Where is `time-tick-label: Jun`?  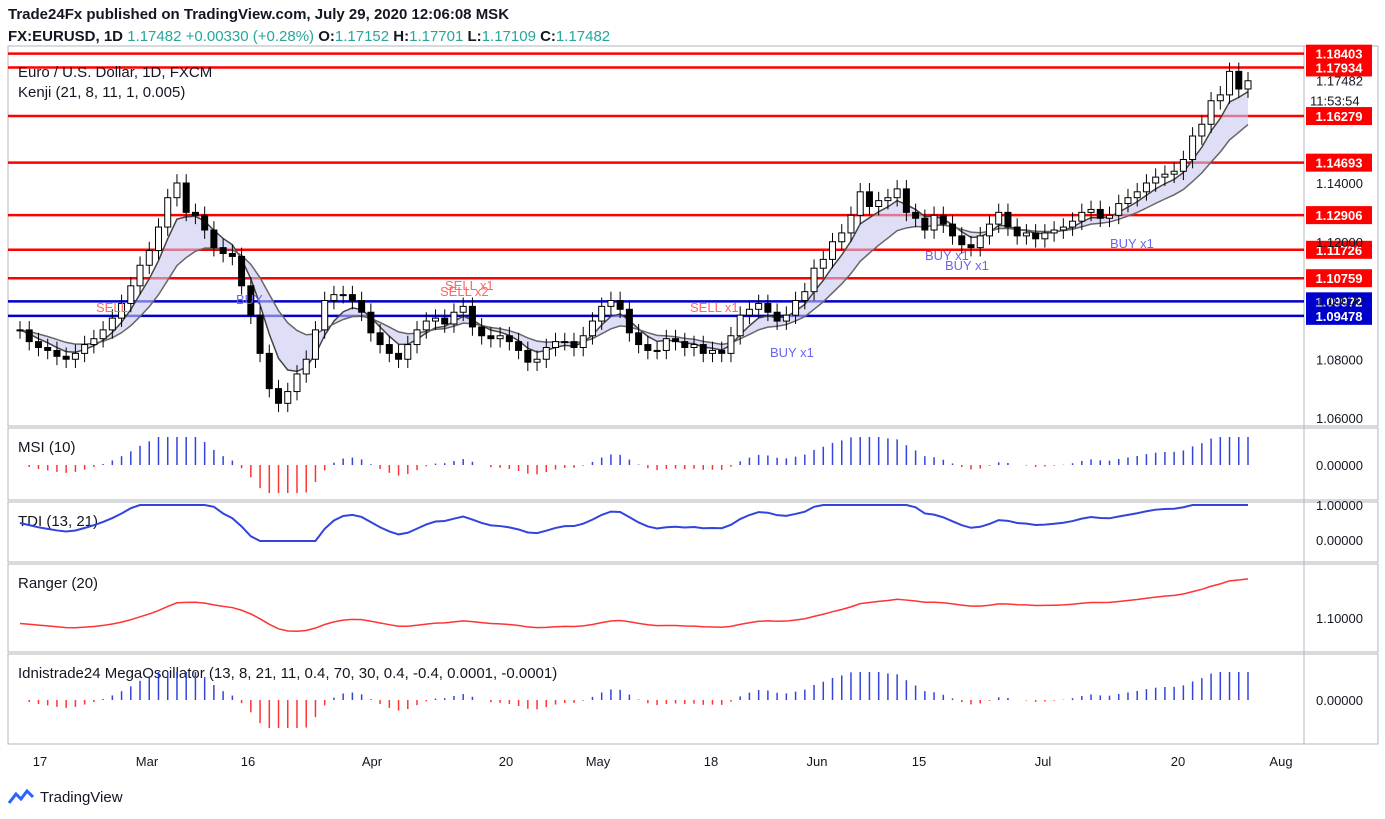
time-tick-label: Jun is located at coordinates (817, 761).